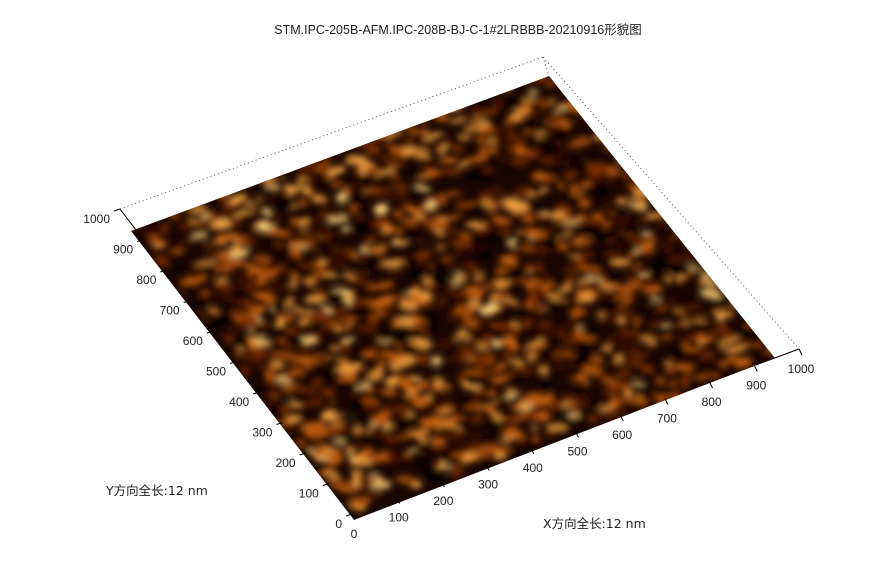  What do you see at coordinates (156, 490) in the screenshot?
I see `y-axis-label: Y方向全长:12 nm` at bounding box center [156, 490].